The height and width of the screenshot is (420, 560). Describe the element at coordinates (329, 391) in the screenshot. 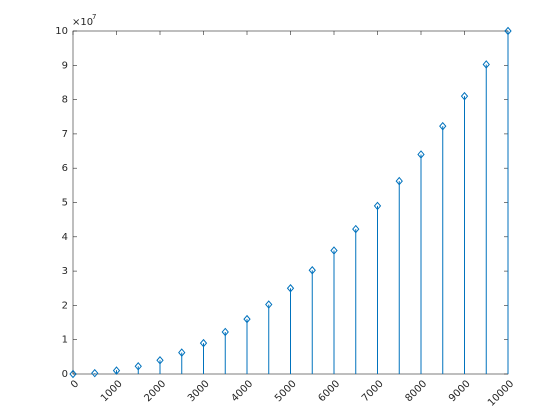

I see `x-tick-label: 6000` at that location.